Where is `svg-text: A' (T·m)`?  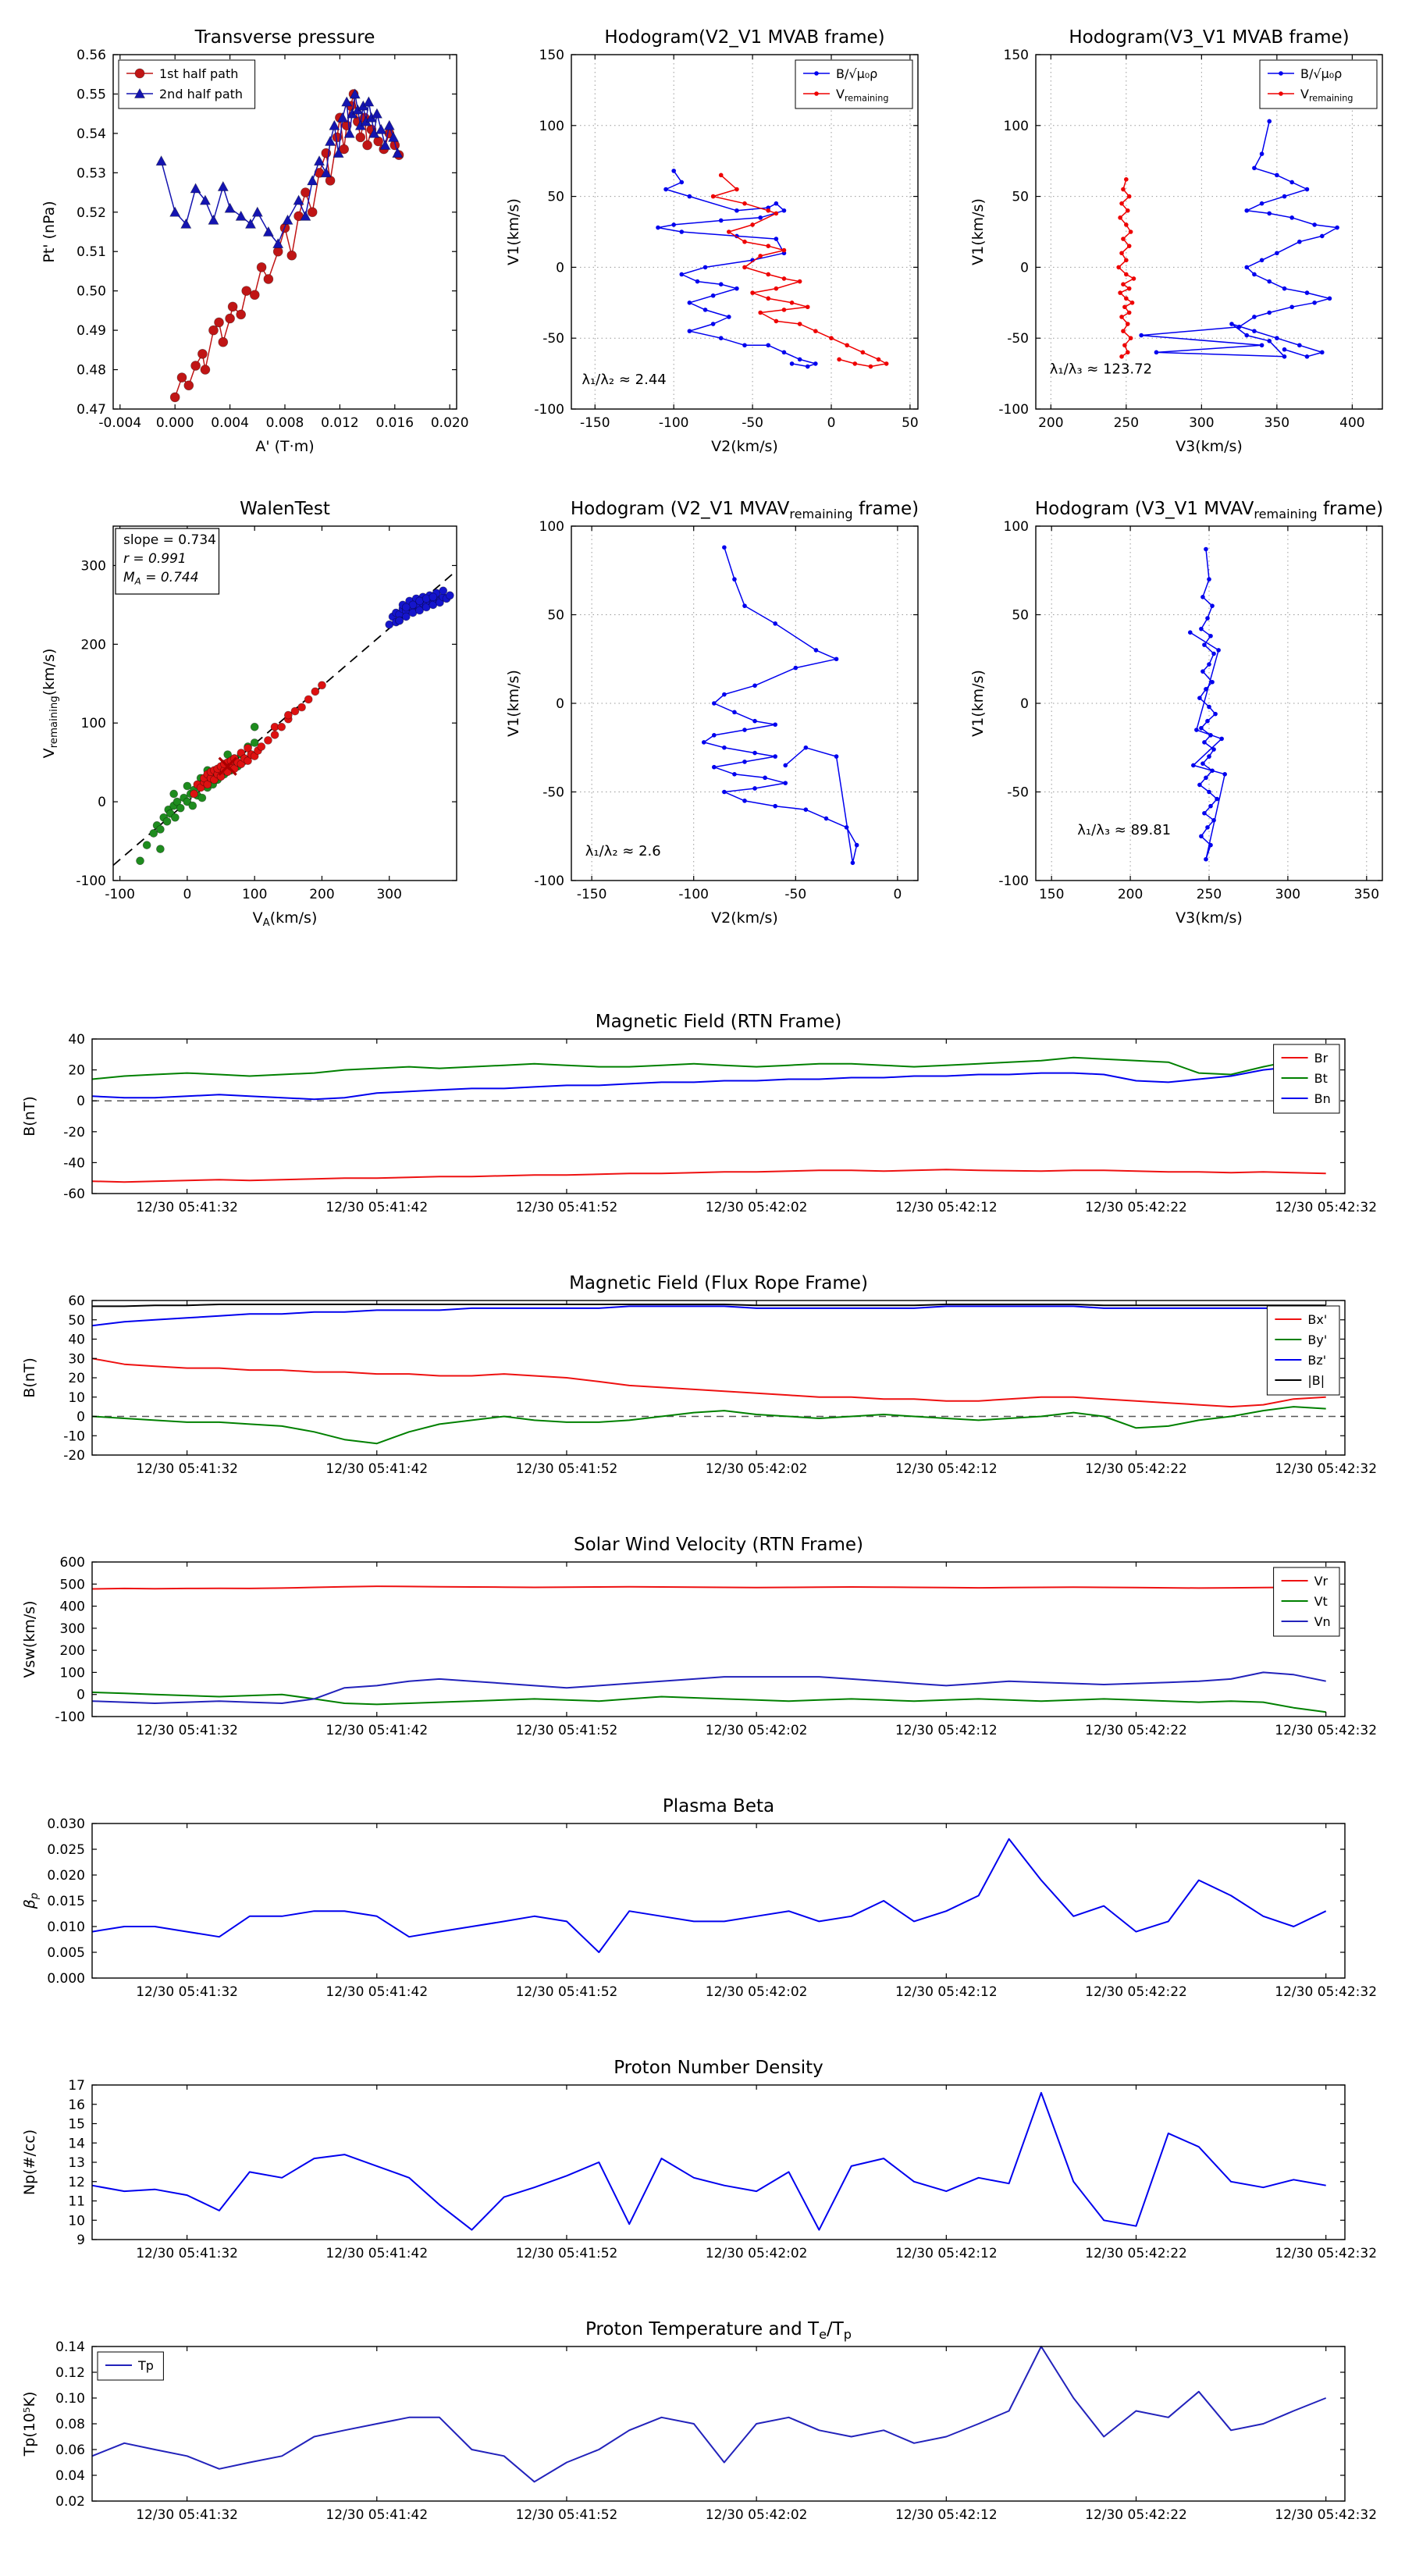
svg-text: A' (T·m) is located at coordinates (285, 446).